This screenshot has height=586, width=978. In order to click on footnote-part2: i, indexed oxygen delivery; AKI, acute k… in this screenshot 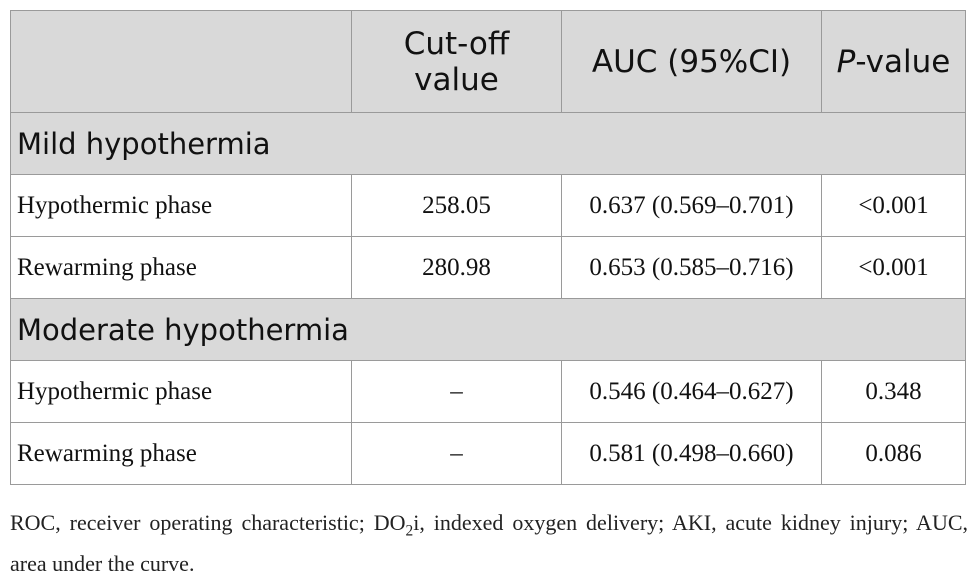, I will do `click(489, 543)`.